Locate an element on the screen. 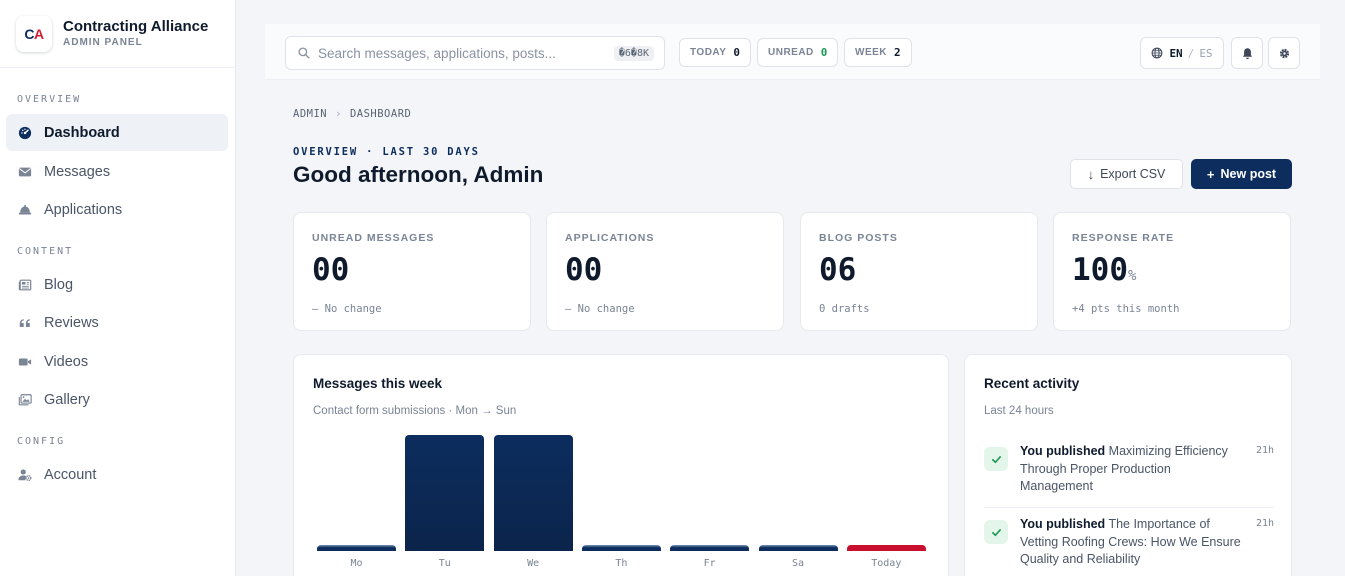 The image size is (1345, 576). breadcrumb: ADMIN › DASHBOARD is located at coordinates (352, 114).